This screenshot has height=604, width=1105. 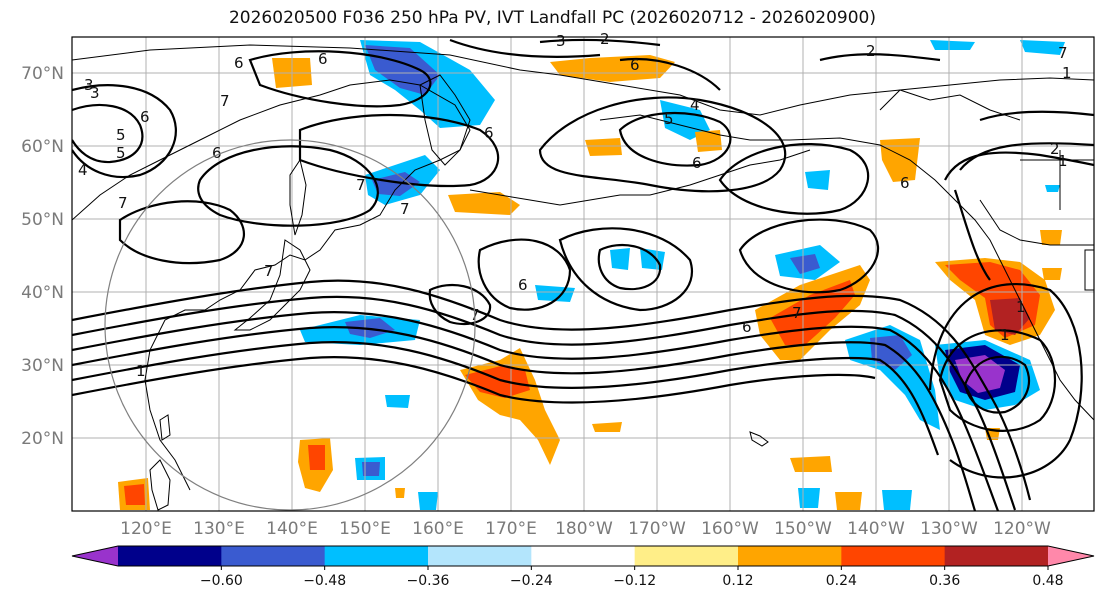 What do you see at coordinates (42, 366) in the screenshot?
I see `lat-label: 30°N` at bounding box center [42, 366].